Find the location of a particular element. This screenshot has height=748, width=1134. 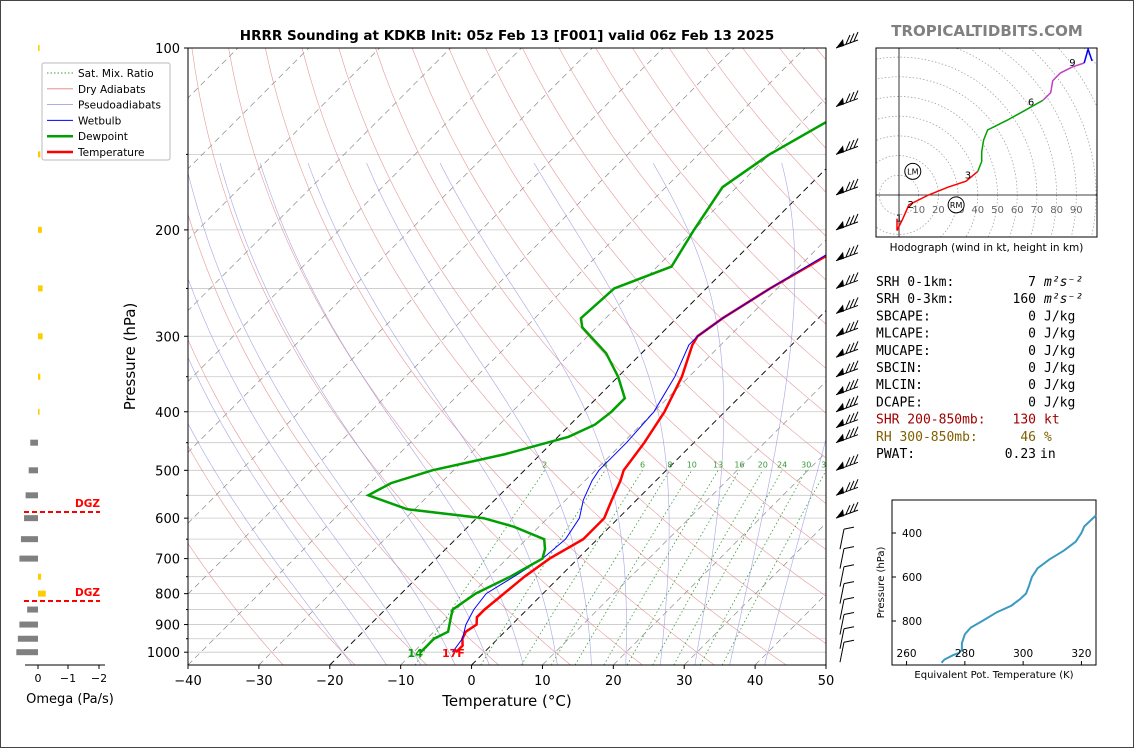

hodograph-plot-area: 10203040506070809012369LMRM is located at coordinates (986, 142).